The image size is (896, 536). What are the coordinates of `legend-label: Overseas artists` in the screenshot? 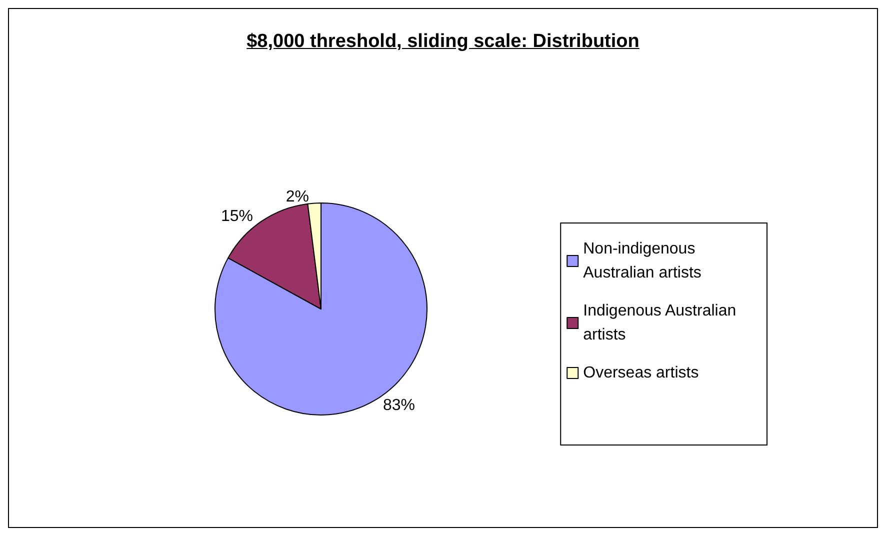 It's located at (641, 373).